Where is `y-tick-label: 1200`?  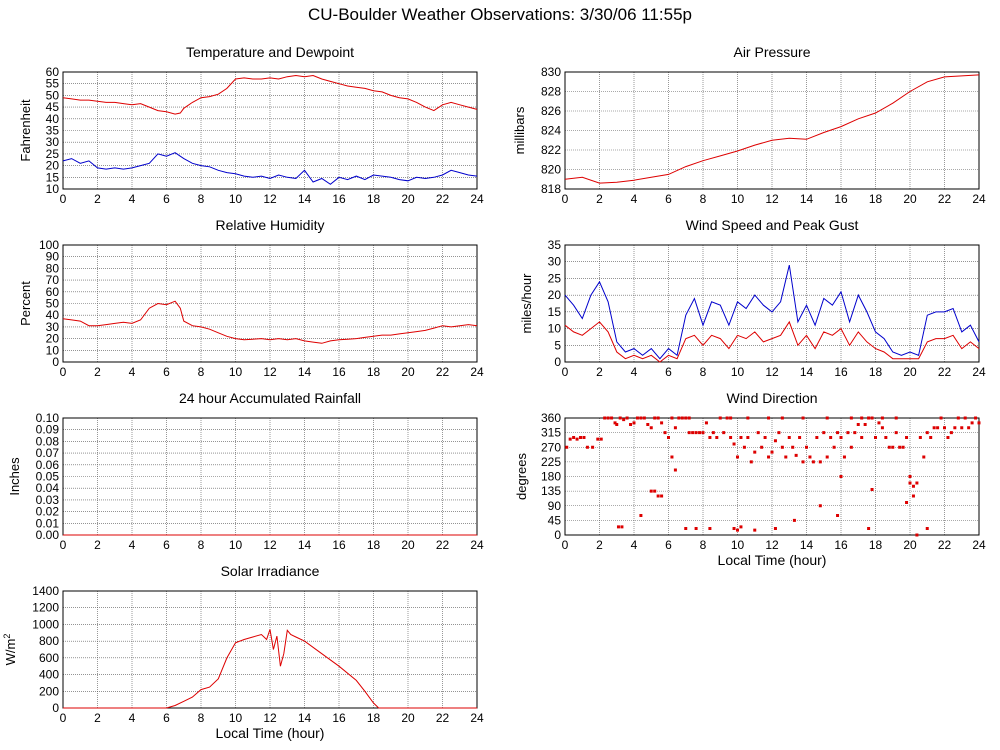
y-tick-label: 1200 is located at coordinates (45, 608).